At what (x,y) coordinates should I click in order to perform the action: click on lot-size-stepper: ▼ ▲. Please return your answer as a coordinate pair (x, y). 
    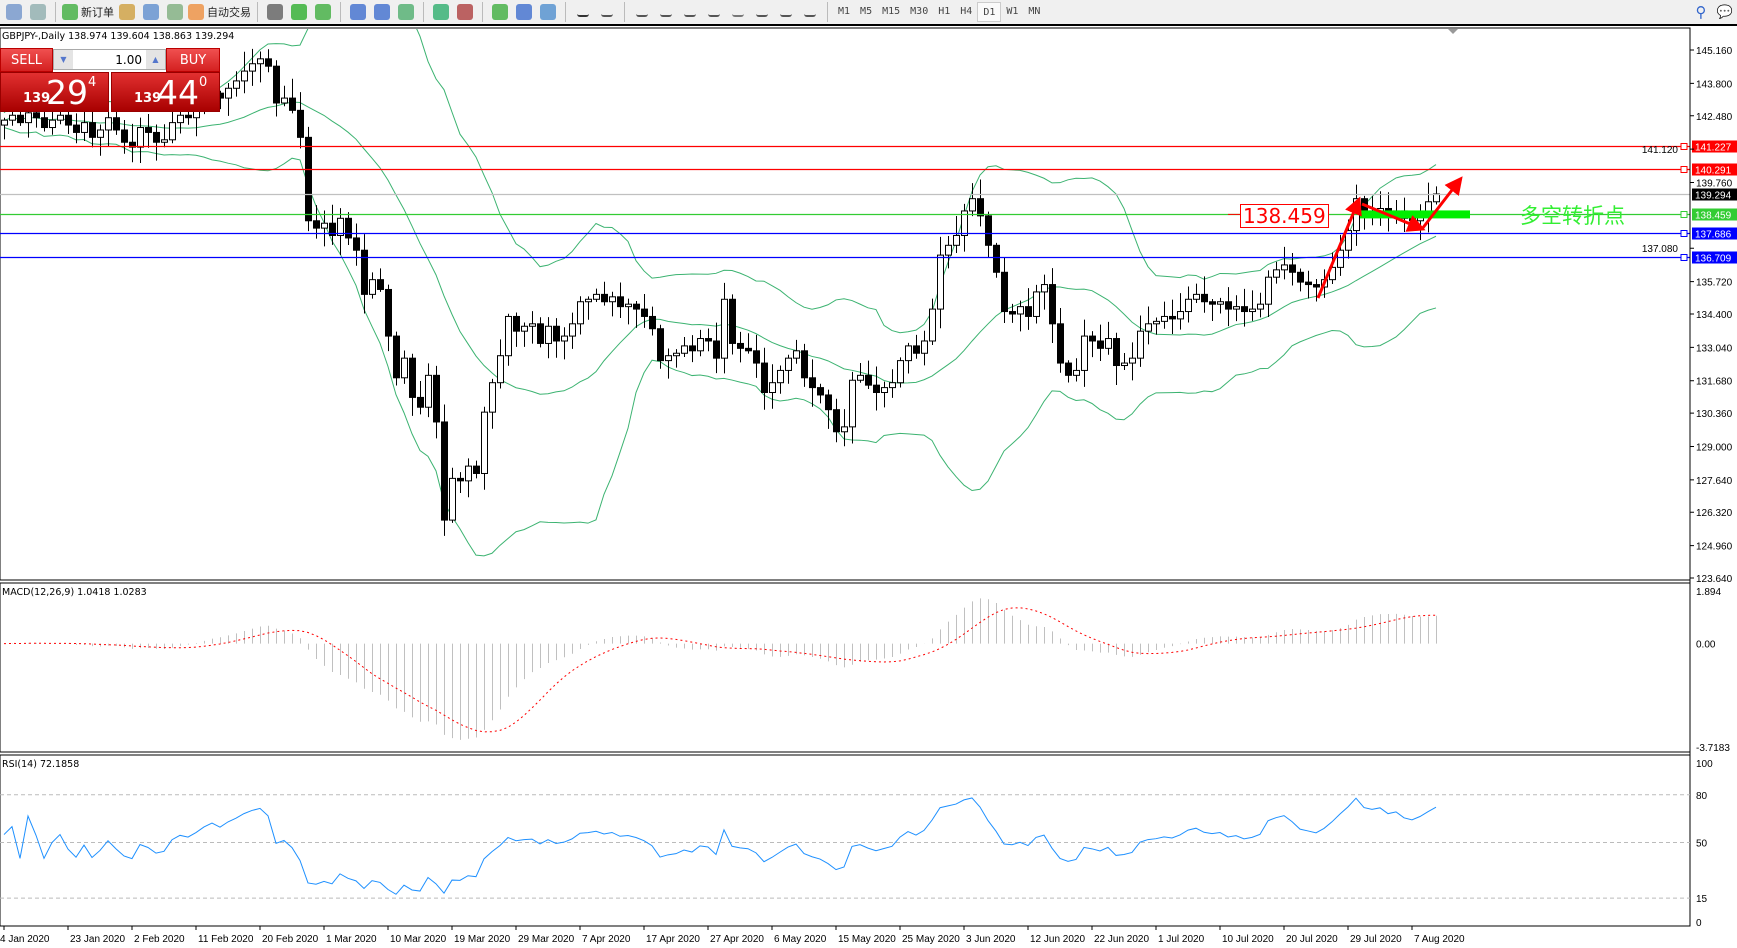
    Looking at the image, I should click on (109, 59).